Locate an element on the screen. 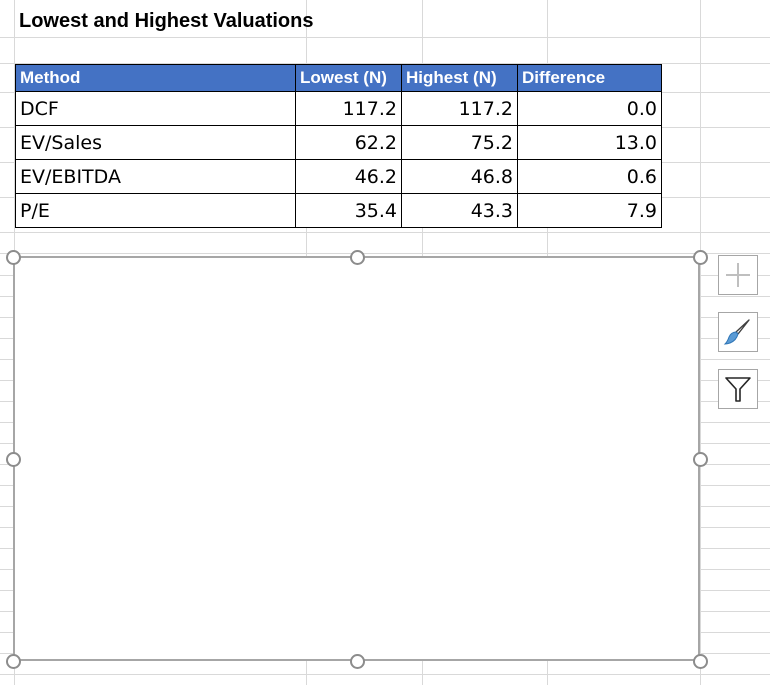  header-difference: Difference is located at coordinates (589, 78).